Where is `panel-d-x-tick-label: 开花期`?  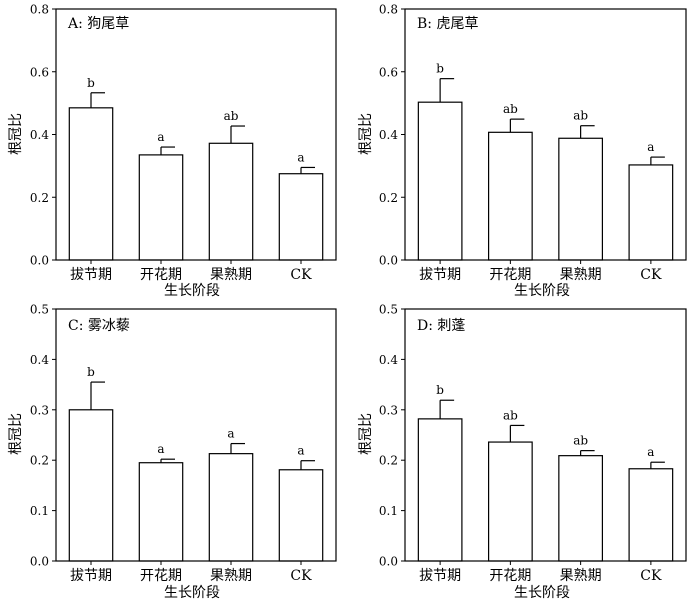
panel-d-x-tick-label: 开花期 is located at coordinates (510, 576).